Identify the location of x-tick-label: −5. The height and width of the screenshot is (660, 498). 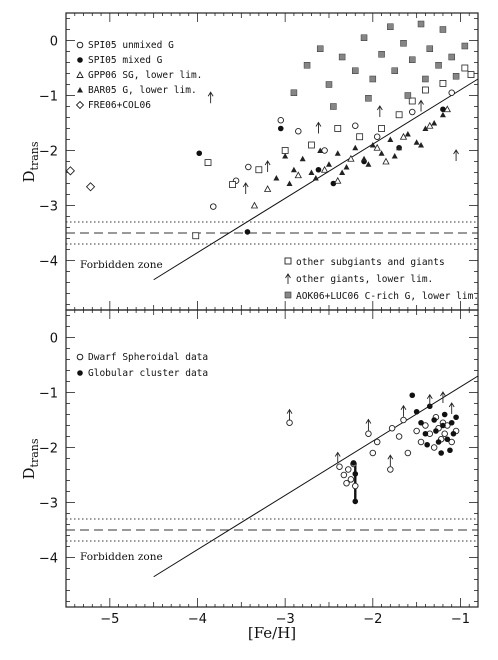
(109, 619).